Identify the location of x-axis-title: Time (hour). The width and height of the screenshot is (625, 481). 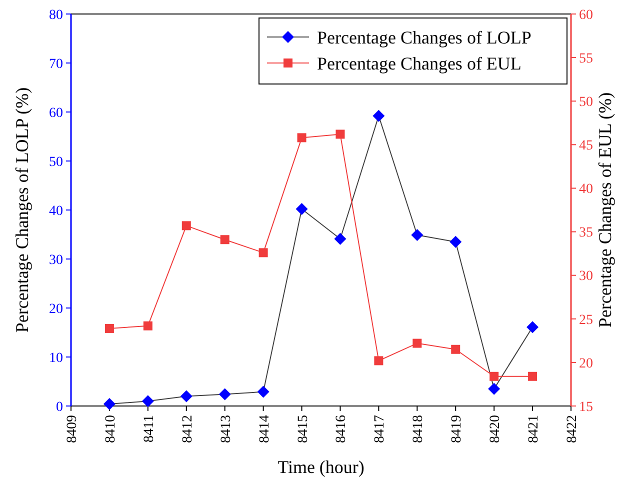
(321, 467).